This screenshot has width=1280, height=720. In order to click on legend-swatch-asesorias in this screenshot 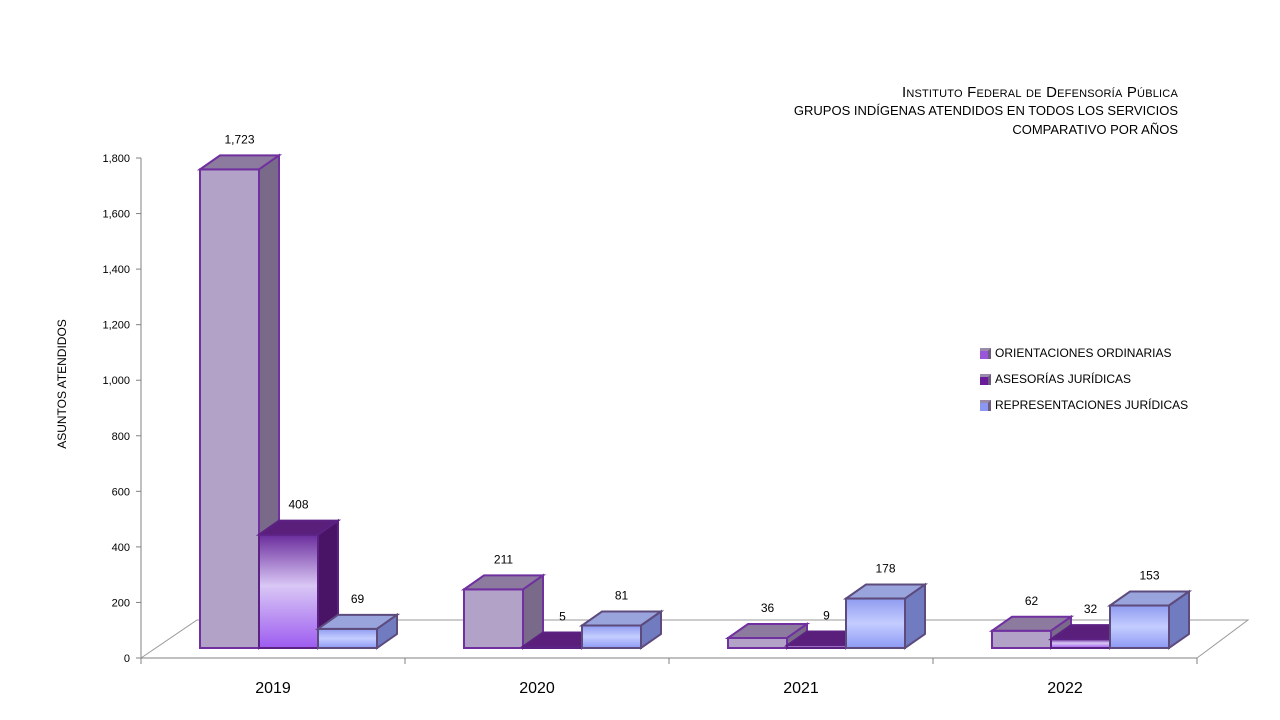, I will do `click(985, 379)`.